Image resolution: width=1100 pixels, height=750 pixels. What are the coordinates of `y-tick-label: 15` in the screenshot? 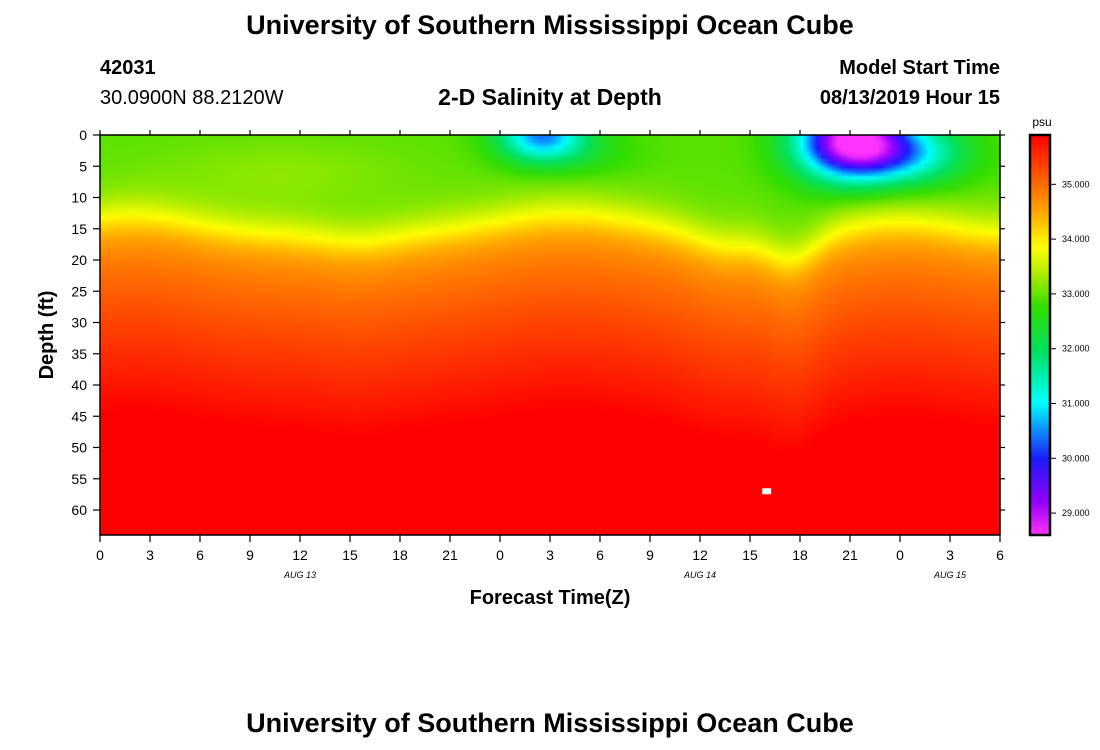 It's located at (79, 229).